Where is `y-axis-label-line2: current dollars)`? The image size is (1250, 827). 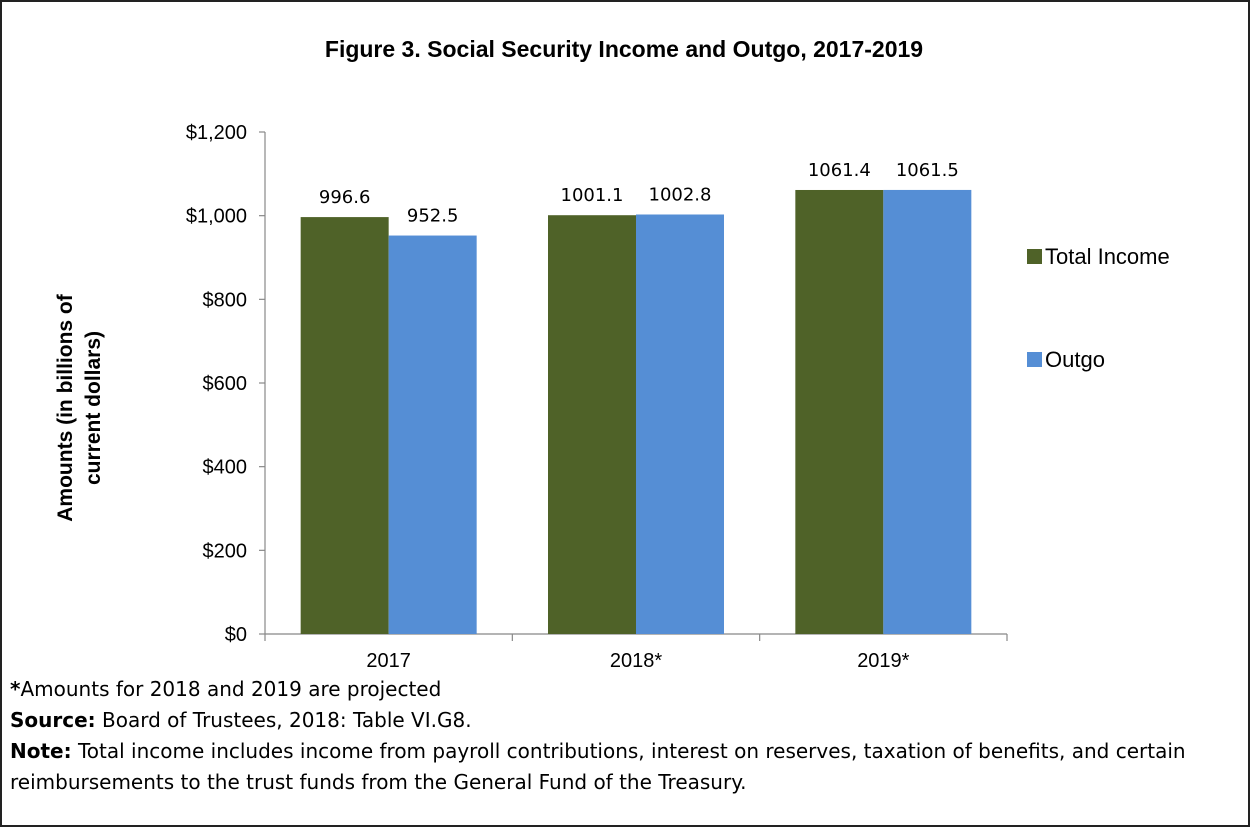
y-axis-label-line2: current dollars) is located at coordinates (93, 408).